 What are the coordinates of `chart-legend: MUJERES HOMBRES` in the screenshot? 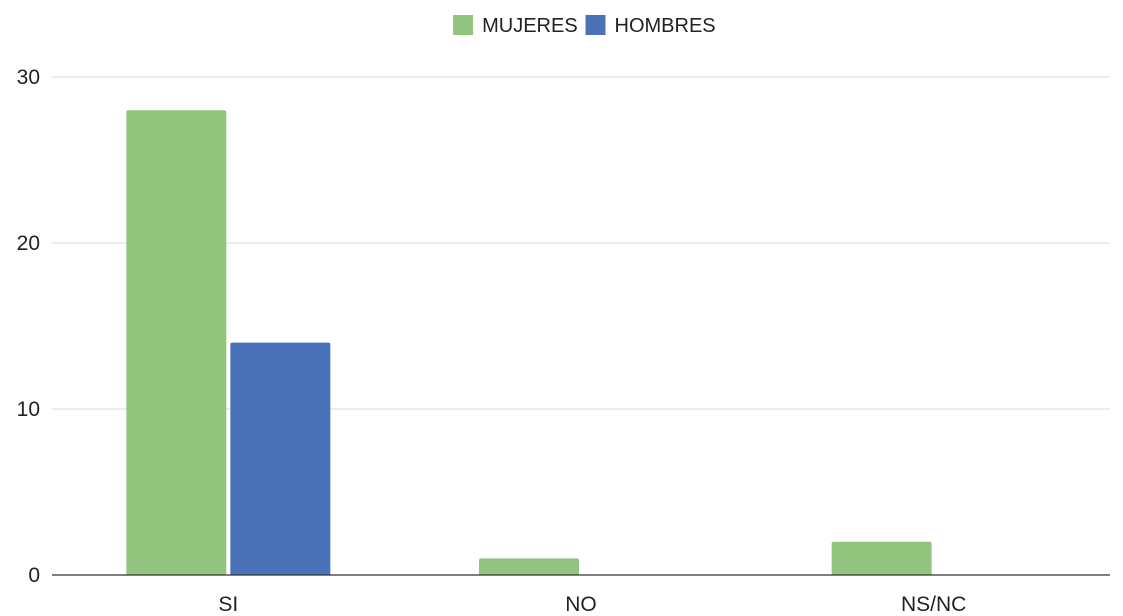 It's located at (584, 26).